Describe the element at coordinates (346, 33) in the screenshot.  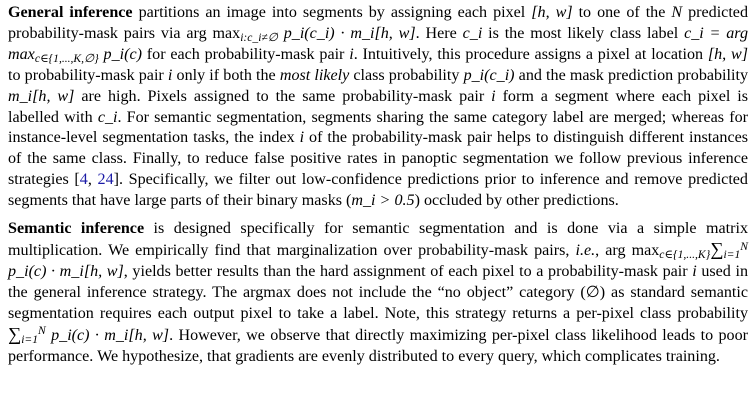
I see `math: p_i(c_i) · m_i[h, w]` at that location.